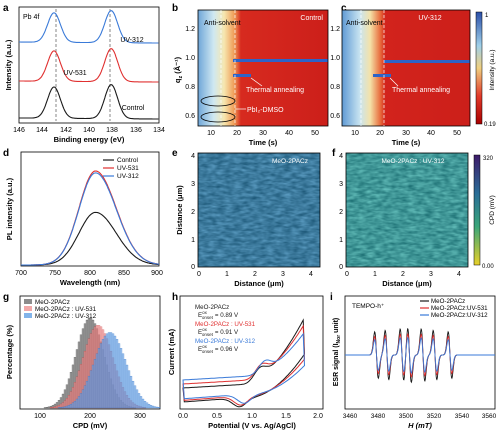 The image size is (500, 432). I want to click on pl-curve-uv312, so click(90, 219).